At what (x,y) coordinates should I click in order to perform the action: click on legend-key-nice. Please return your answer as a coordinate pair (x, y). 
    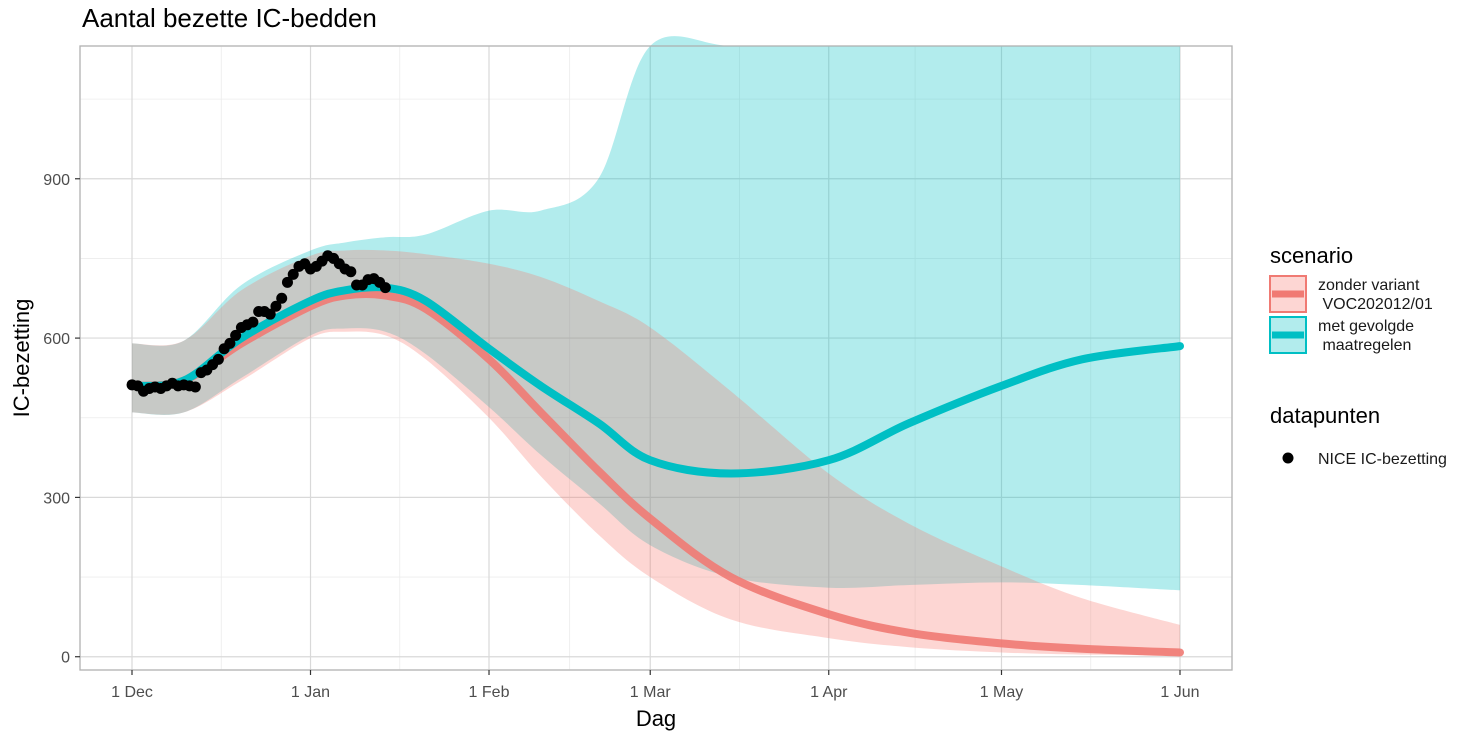
    Looking at the image, I should click on (1288, 458).